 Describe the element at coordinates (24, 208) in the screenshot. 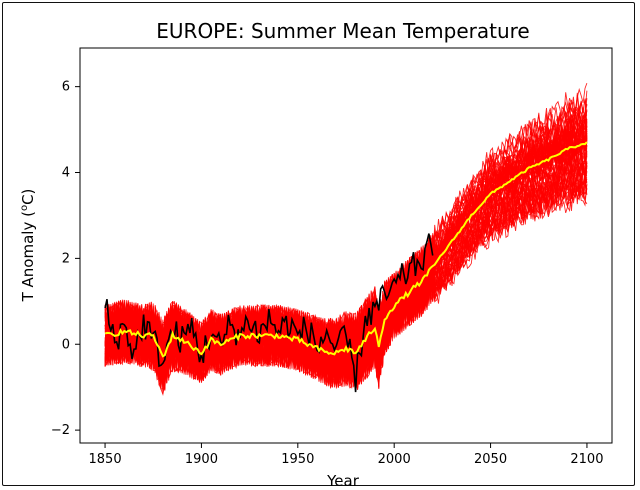

I see `y-axis-label-superscript: o` at that location.